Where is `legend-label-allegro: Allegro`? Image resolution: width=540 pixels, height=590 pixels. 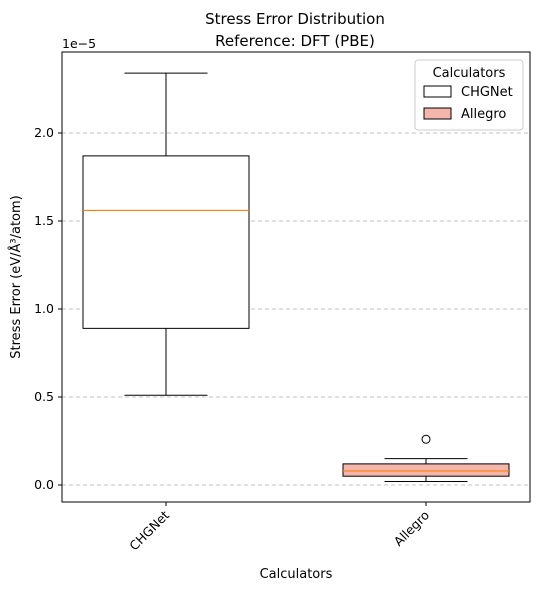 legend-label-allegro: Allegro is located at coordinates (483, 114).